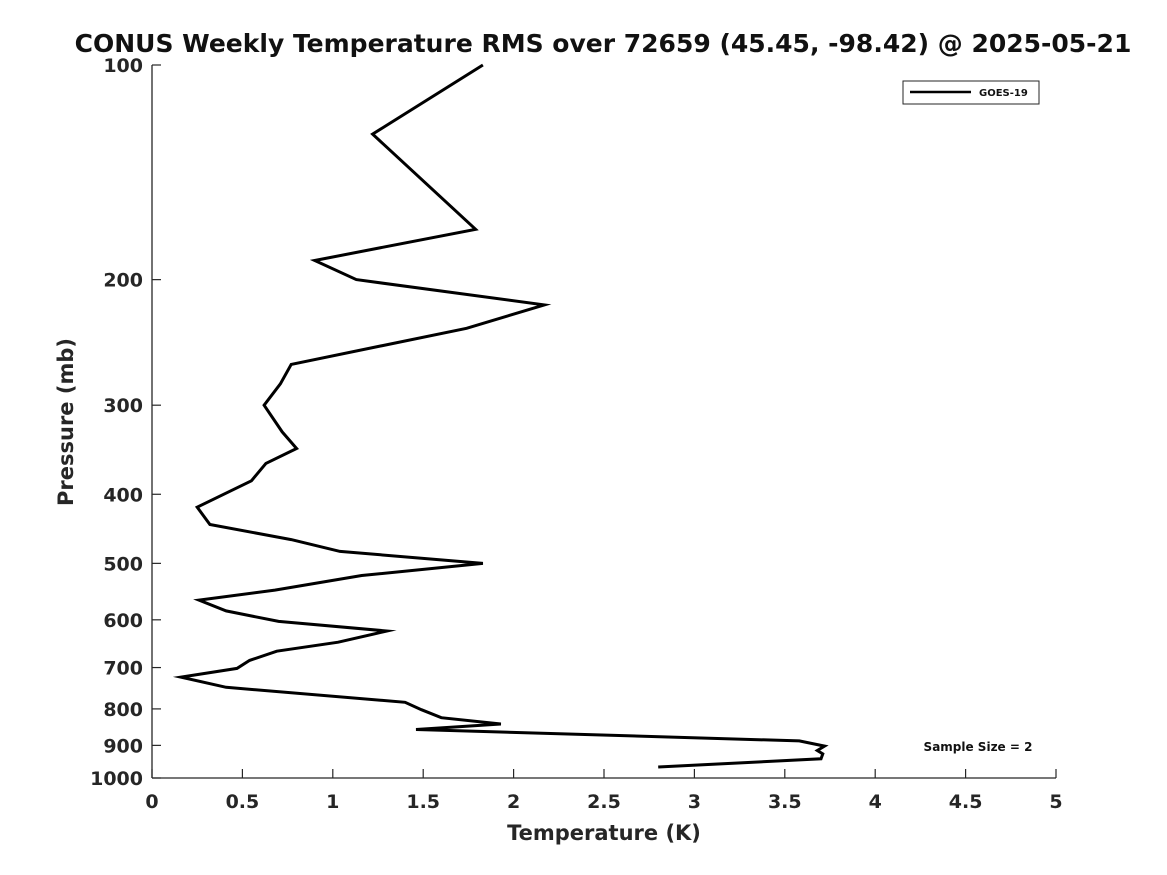 This screenshot has height=875, width=1167. Describe the element at coordinates (978, 747) in the screenshot. I see `sample-size-annotation: Sample Size = 2` at that location.